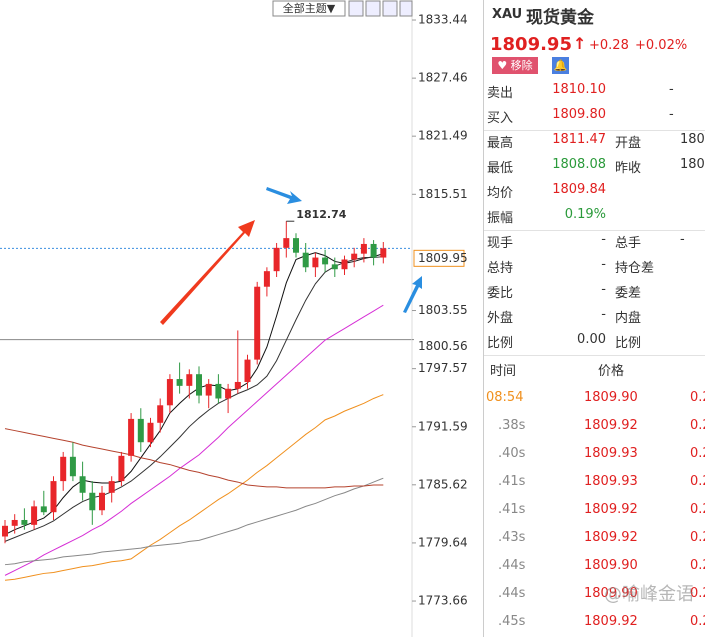 The width and height of the screenshot is (705, 637). Describe the element at coordinates (321, 214) in the screenshot. I see `high-annotation: 1812.74` at that location.